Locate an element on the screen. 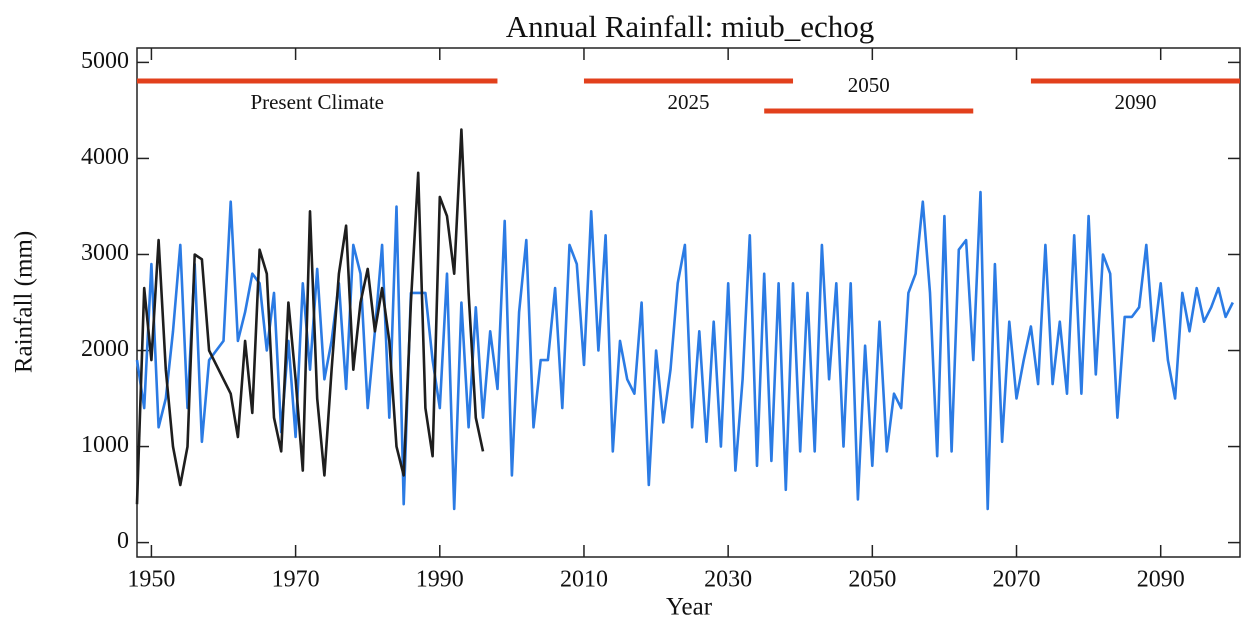 Image resolution: width=1241 pixels, height=626 pixels. y-tick-label: 5000 is located at coordinates (105, 61).